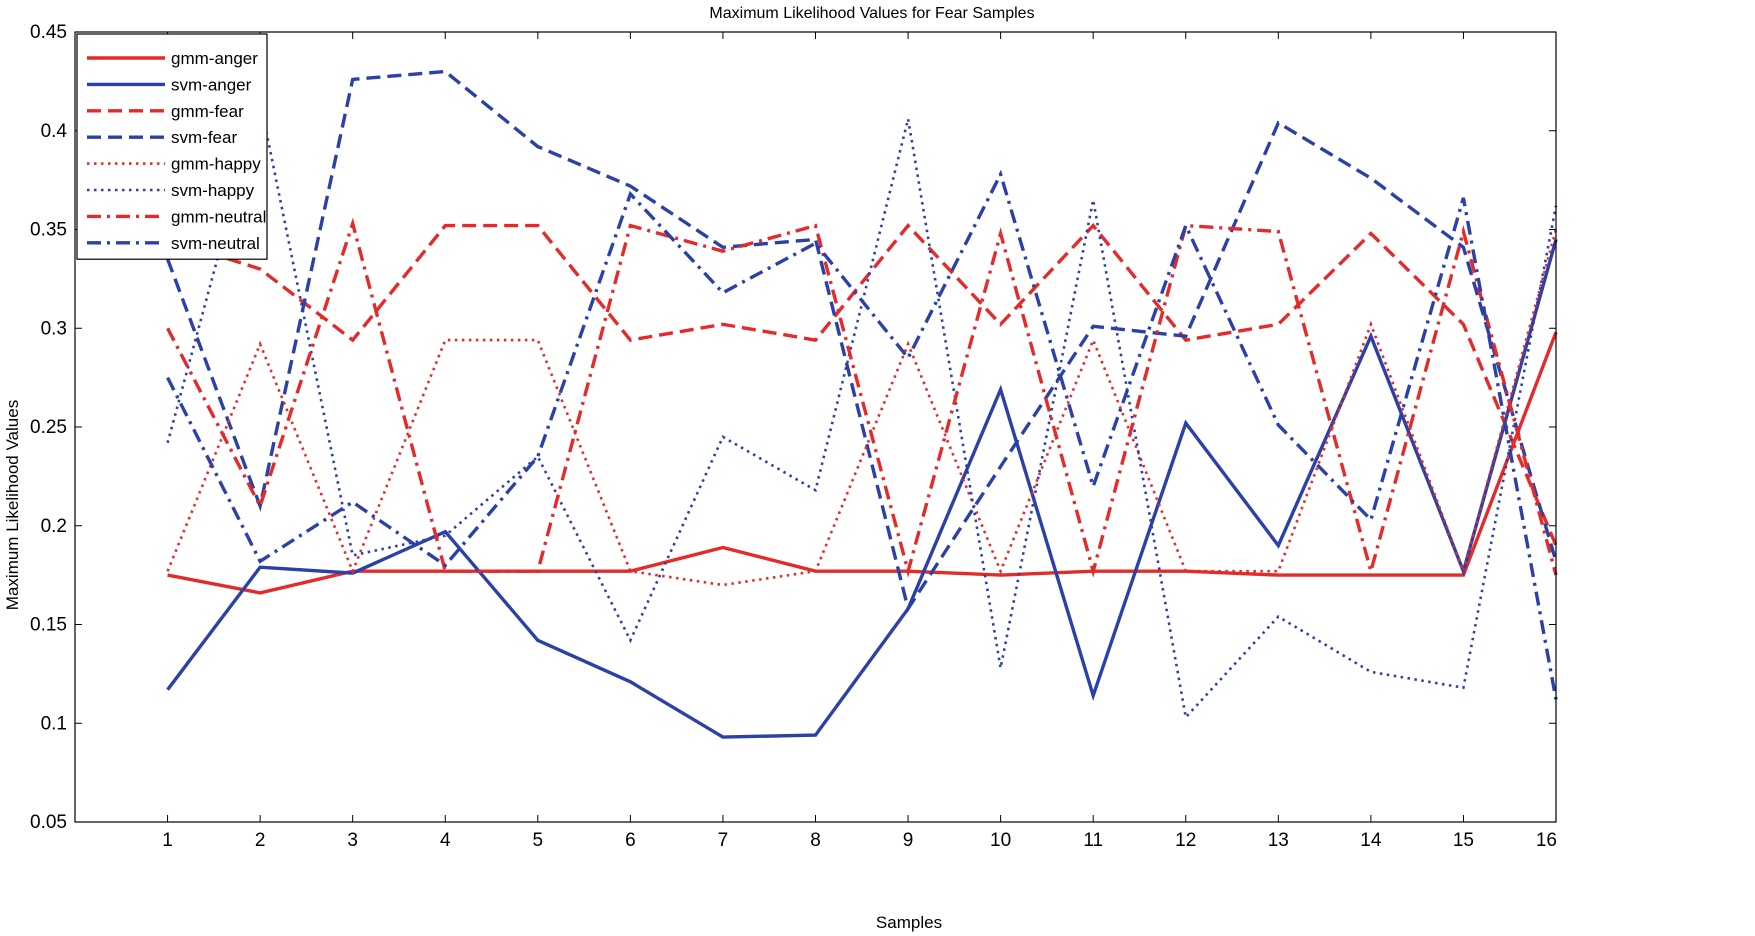 The image size is (1755, 936). Describe the element at coordinates (48, 32) in the screenshot. I see `y-tick-label: 0.45` at that location.